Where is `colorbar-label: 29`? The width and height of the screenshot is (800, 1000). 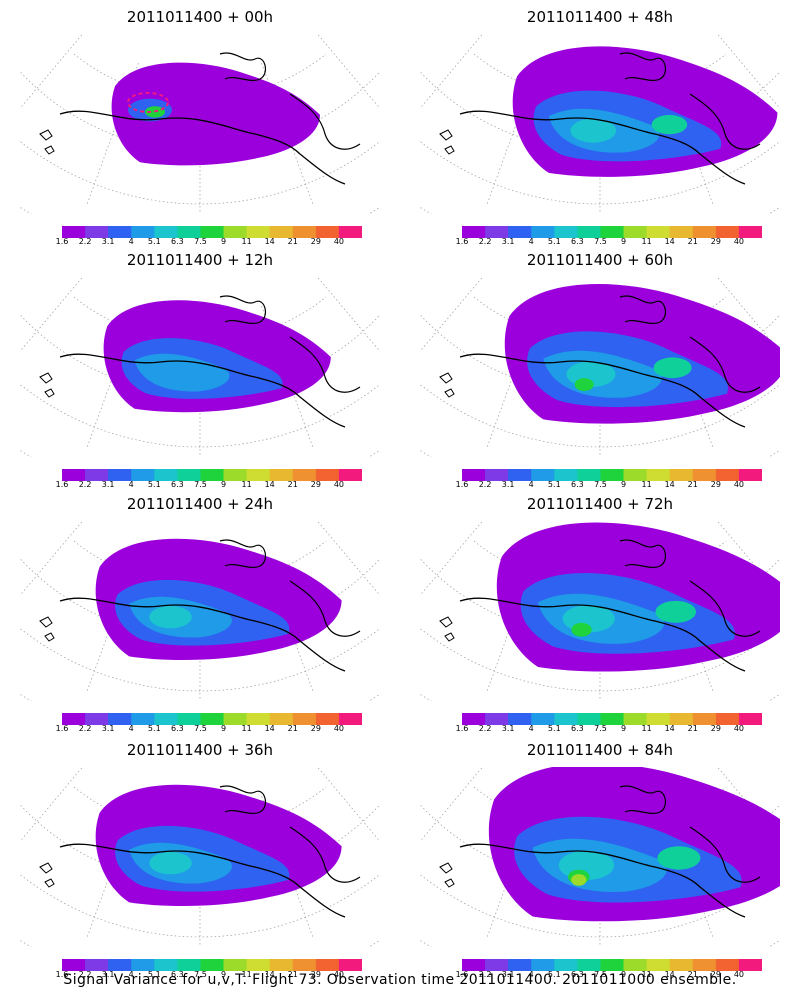 colorbar-label: 29 is located at coordinates (315, 241).